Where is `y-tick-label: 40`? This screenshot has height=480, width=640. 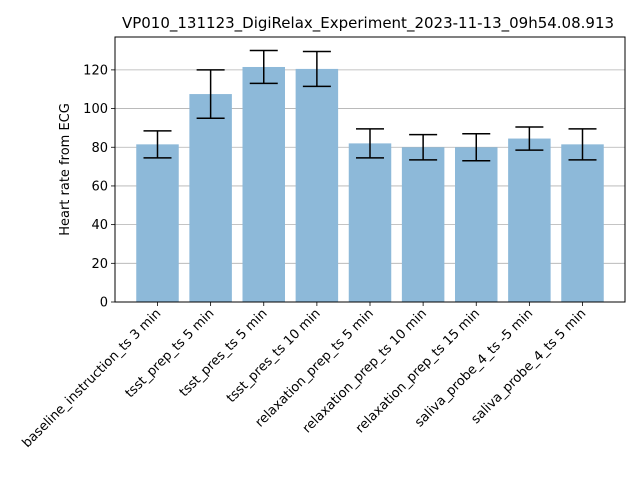 y-tick-label: 40 is located at coordinates (99, 225).